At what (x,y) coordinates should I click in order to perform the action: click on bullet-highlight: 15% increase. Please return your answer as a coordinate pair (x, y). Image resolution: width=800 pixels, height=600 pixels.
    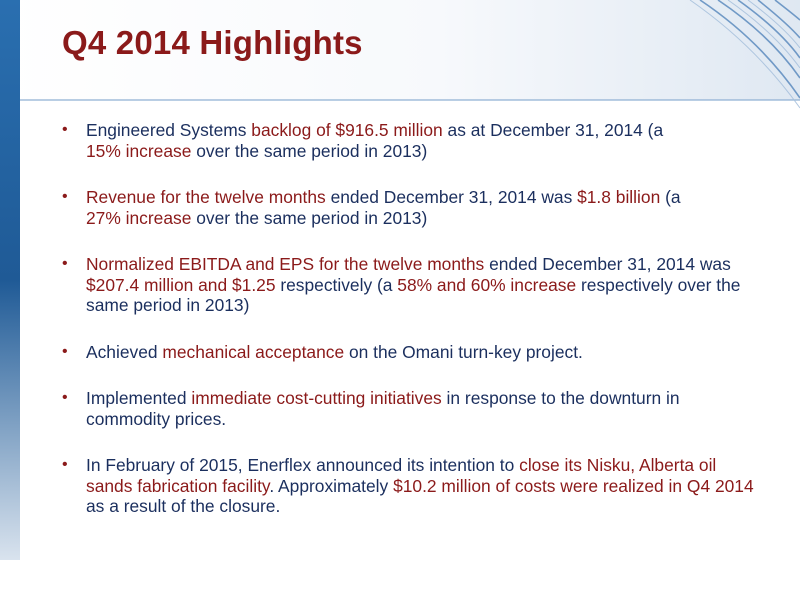
    Looking at the image, I should click on (139, 150).